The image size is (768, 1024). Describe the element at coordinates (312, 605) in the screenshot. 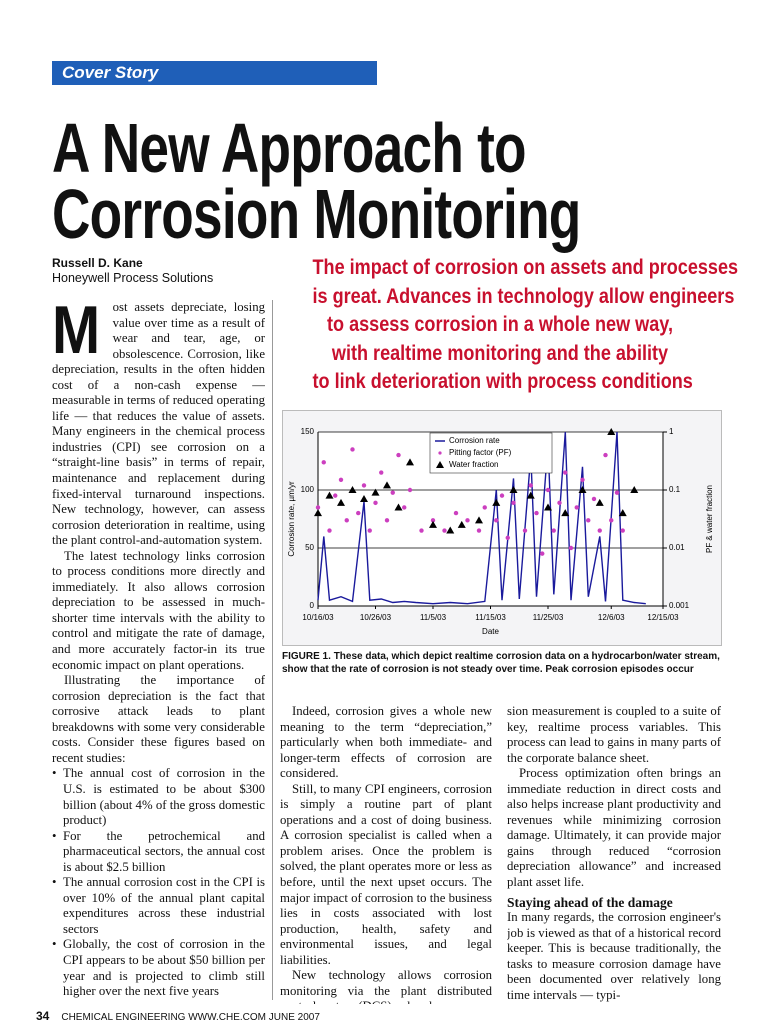

I see `y-tick-label: 0` at that location.